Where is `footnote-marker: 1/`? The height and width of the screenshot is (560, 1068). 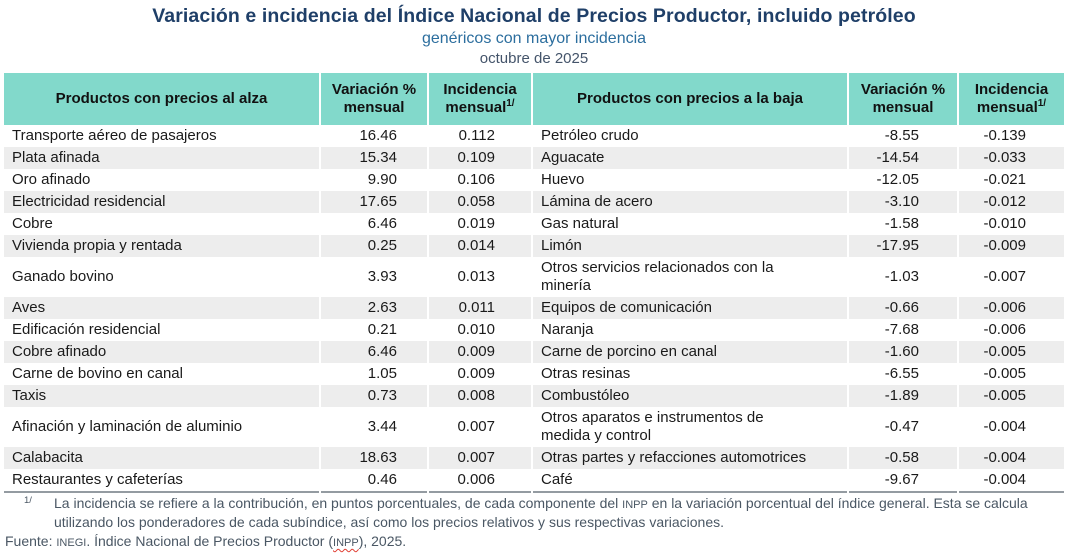
footnote-marker: 1/ is located at coordinates (29, 513).